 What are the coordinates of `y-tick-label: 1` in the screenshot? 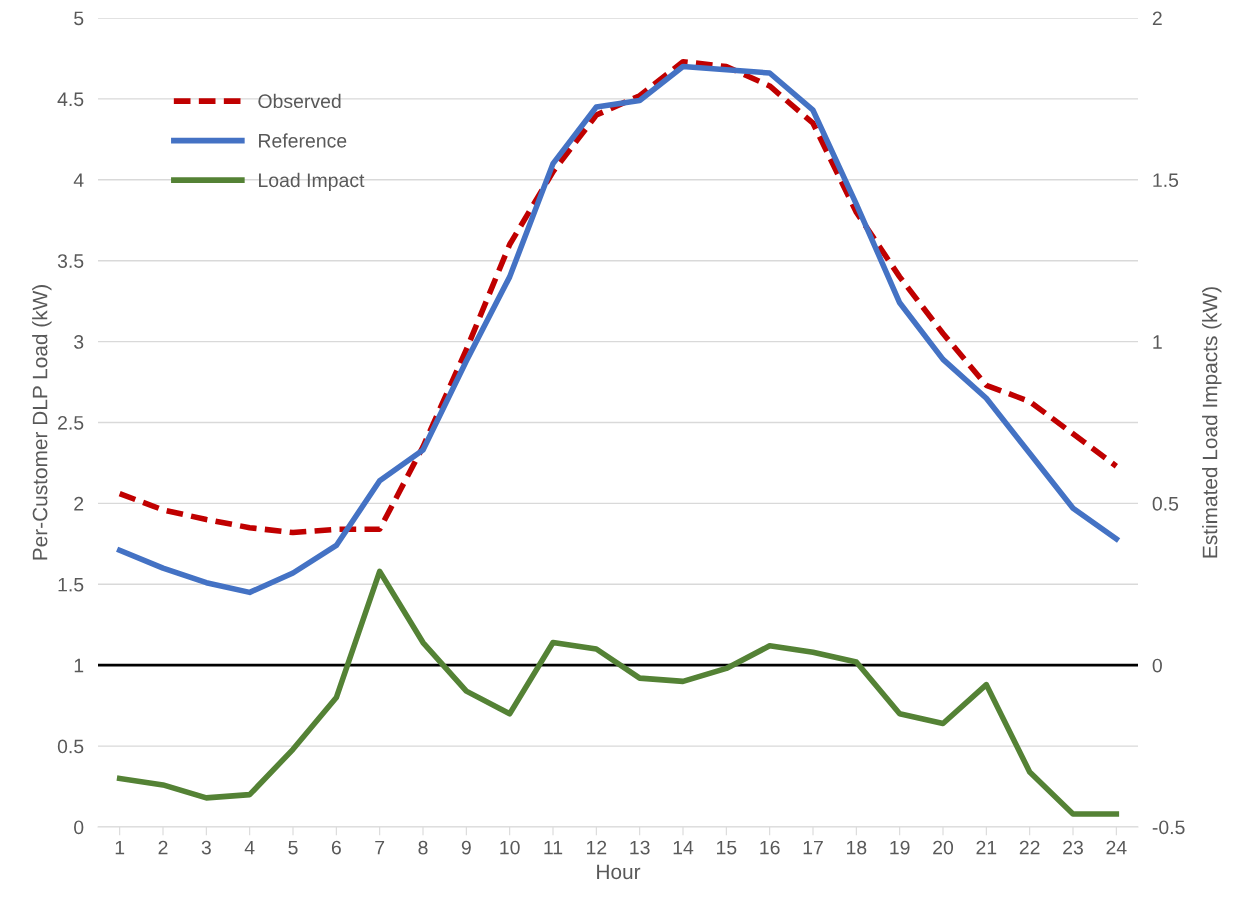 It's located at (79, 665).